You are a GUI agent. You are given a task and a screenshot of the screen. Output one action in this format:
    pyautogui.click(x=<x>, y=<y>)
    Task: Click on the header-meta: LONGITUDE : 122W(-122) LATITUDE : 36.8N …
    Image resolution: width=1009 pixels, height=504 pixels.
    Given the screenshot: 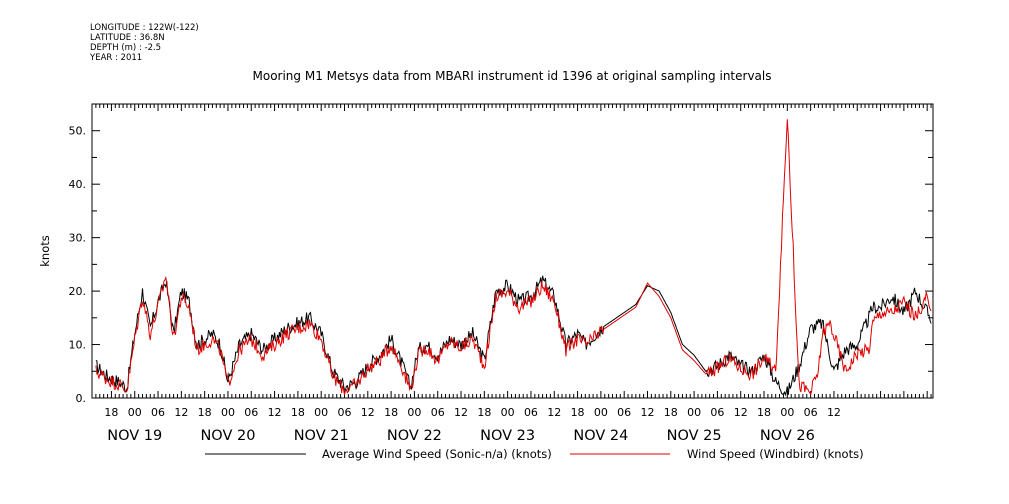 What is the action you would take?
    pyautogui.click(x=144, y=43)
    